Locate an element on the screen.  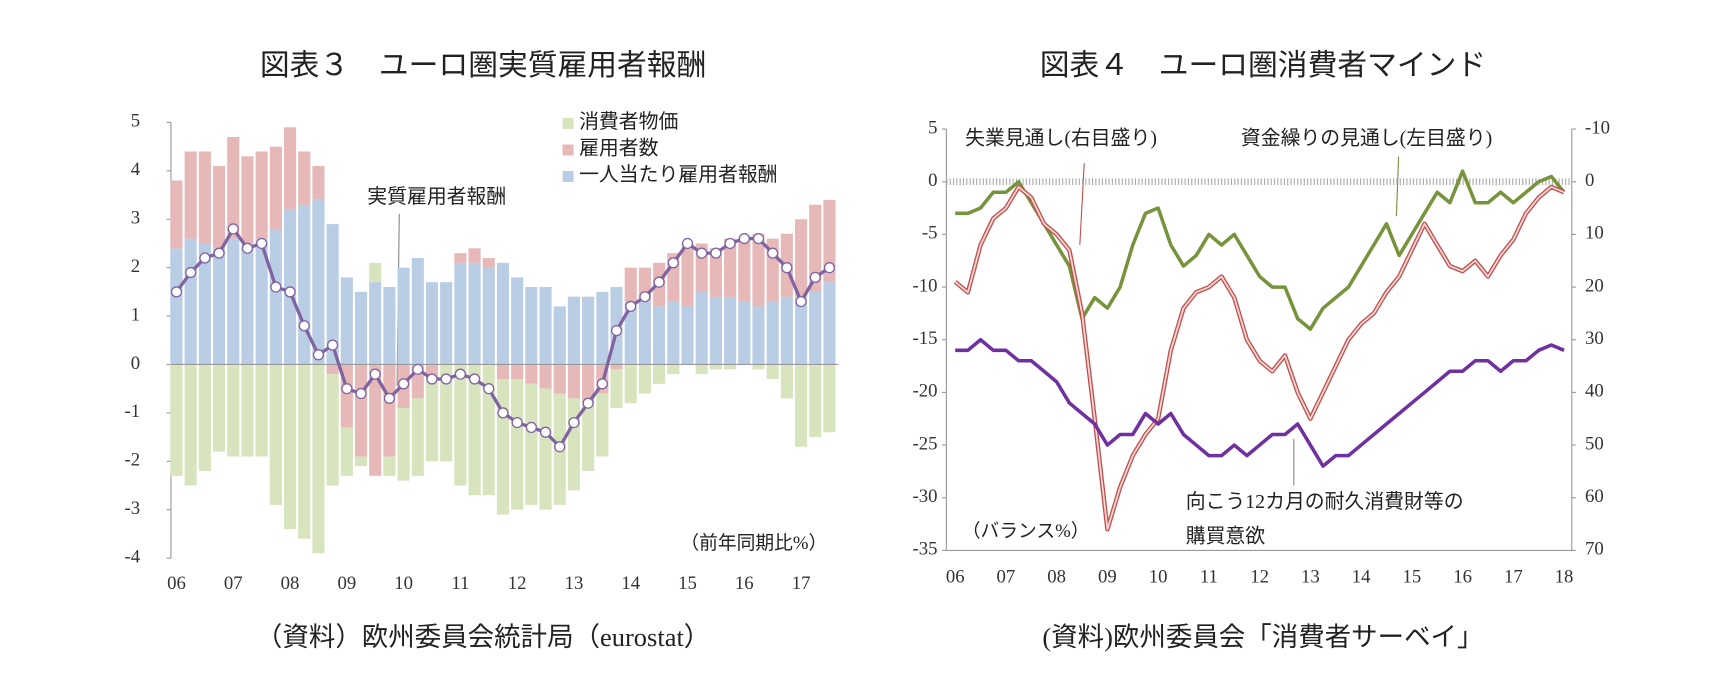
y-tick-label: -35 is located at coordinates (925, 549).